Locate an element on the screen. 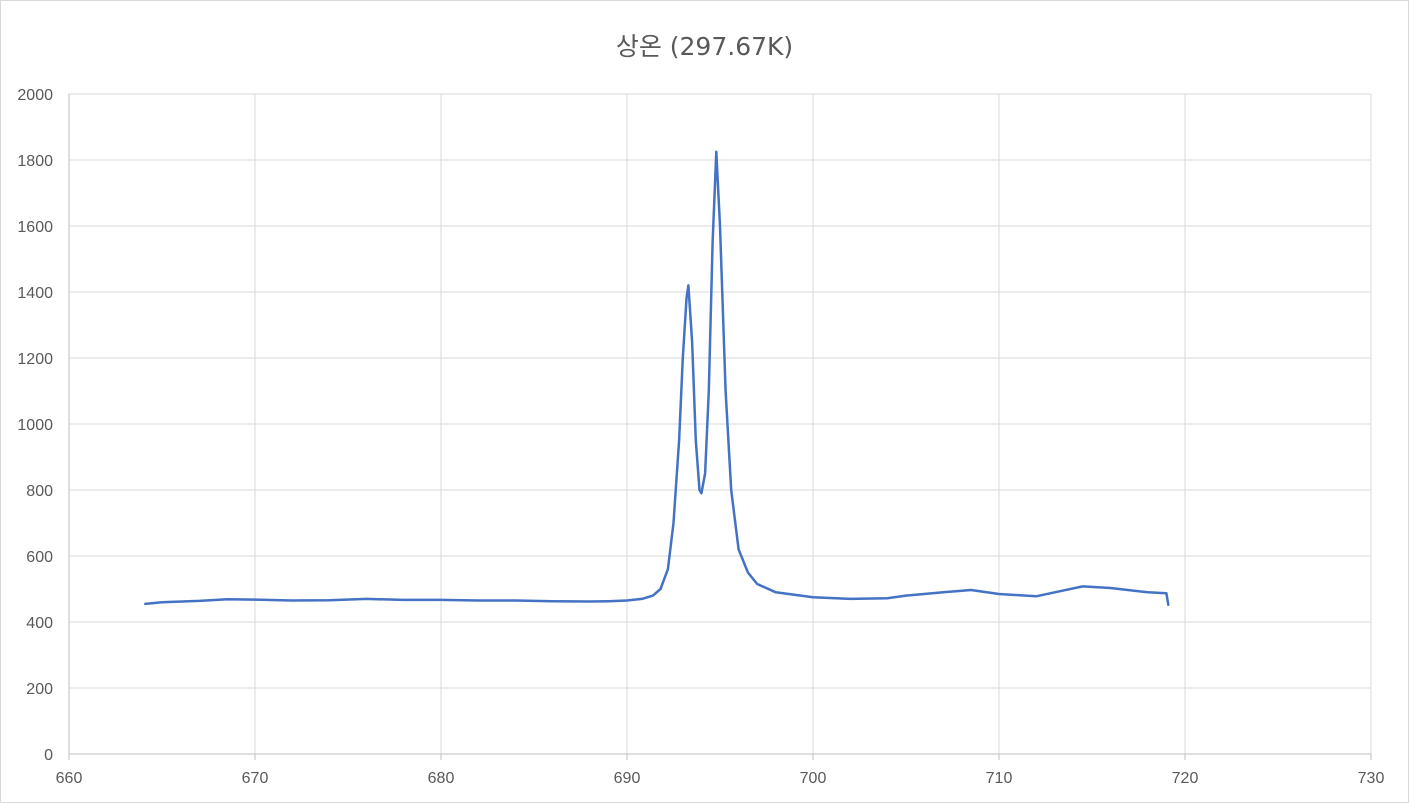 The width and height of the screenshot is (1409, 803). y-tick-label: 2000 is located at coordinates (35, 95).